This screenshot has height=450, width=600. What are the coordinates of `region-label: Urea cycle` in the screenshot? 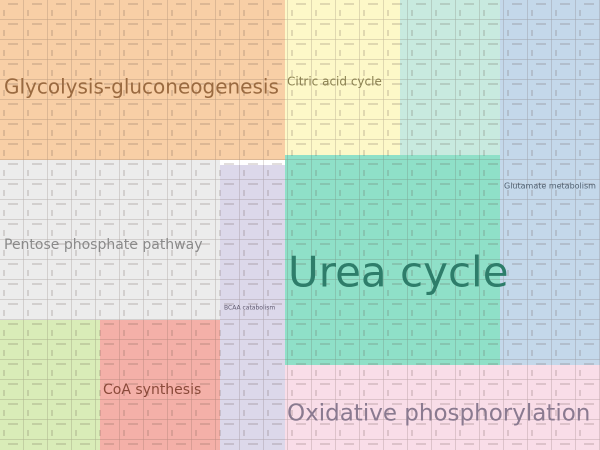 It's located at (398, 272).